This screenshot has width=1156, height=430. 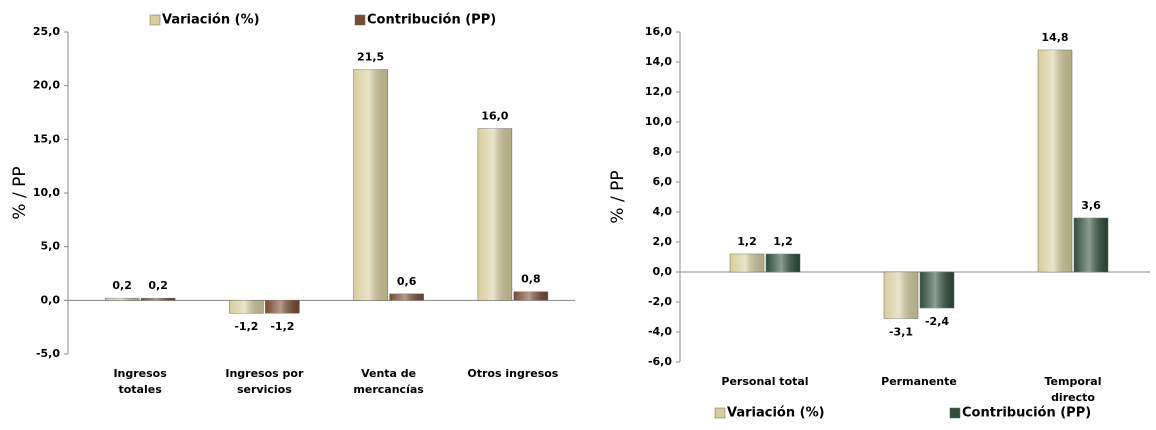 I want to click on x-tick-label: Permanente, so click(x=919, y=381).